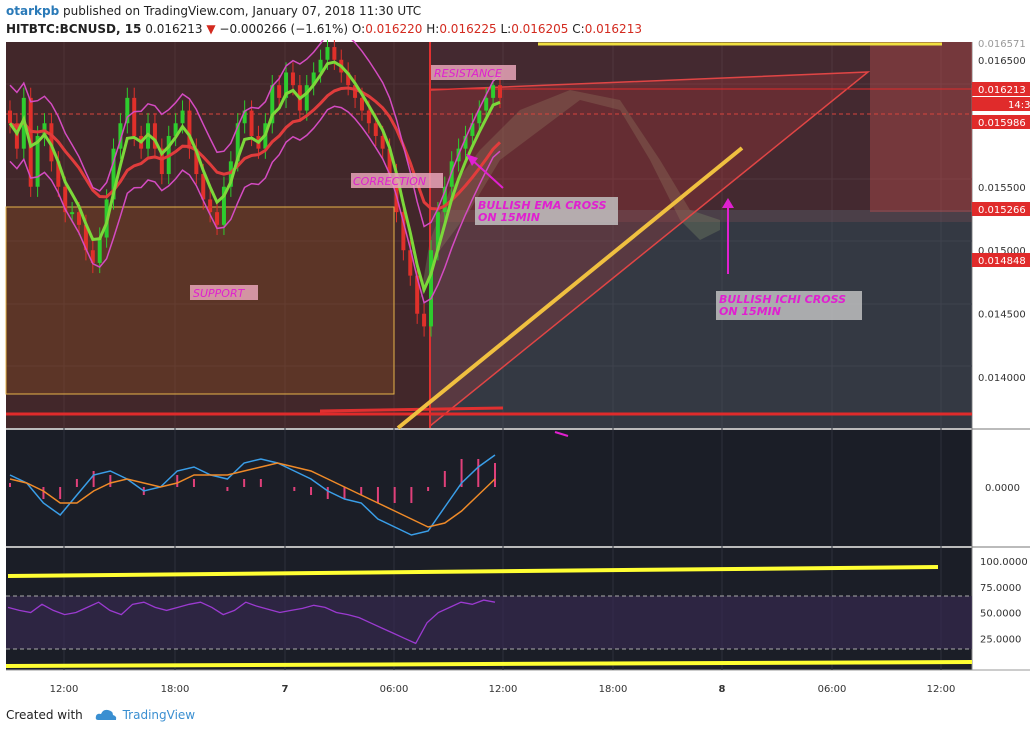 This screenshot has width=1036, height=735. What do you see at coordinates (578, 29) in the screenshot?
I see `close-label: C:` at bounding box center [578, 29].